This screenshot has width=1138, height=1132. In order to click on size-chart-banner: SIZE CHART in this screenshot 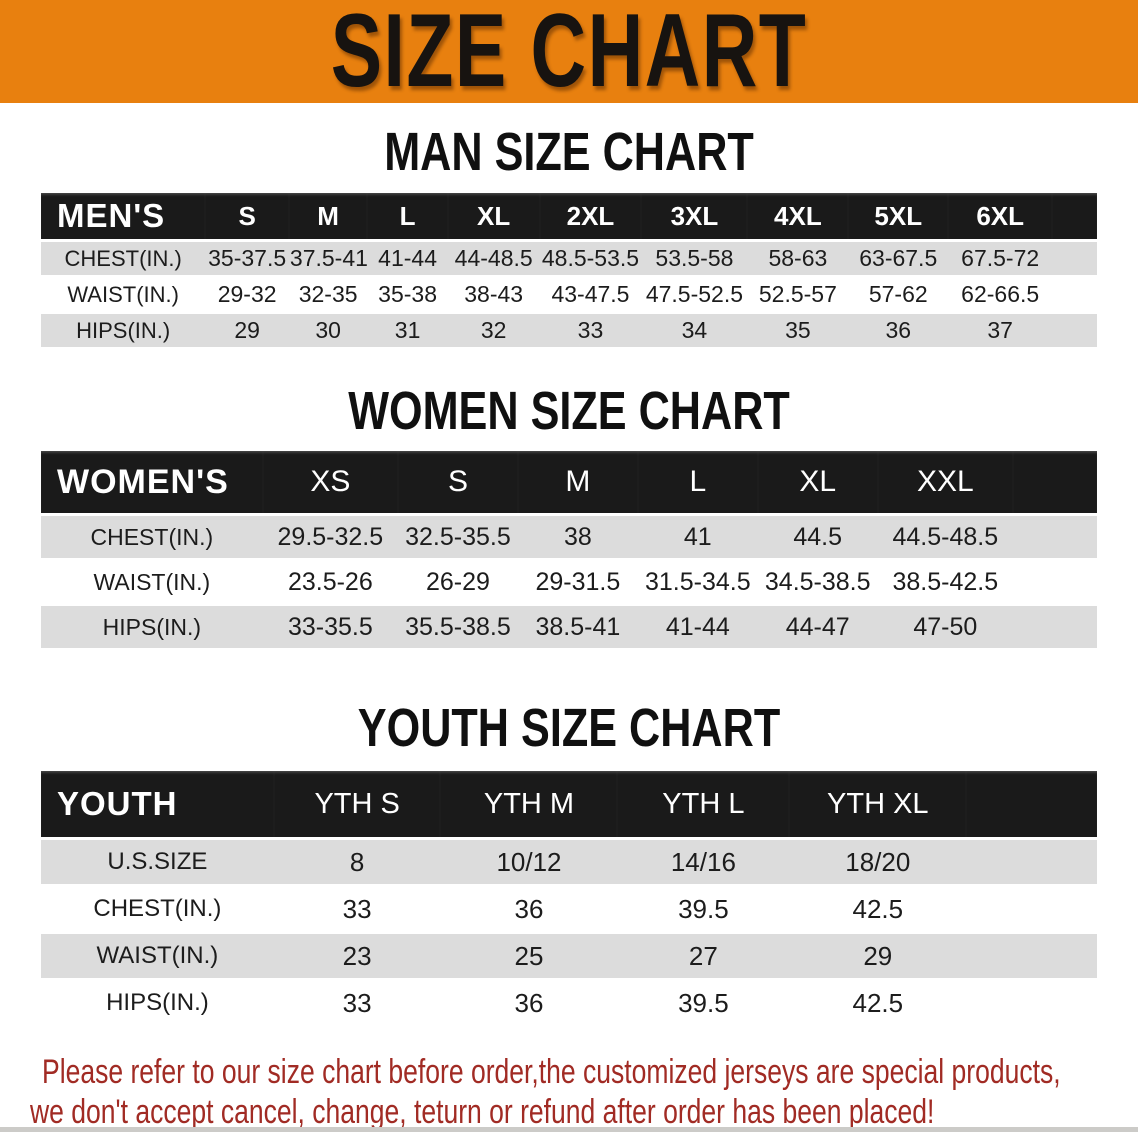, I will do `click(569, 51)`.